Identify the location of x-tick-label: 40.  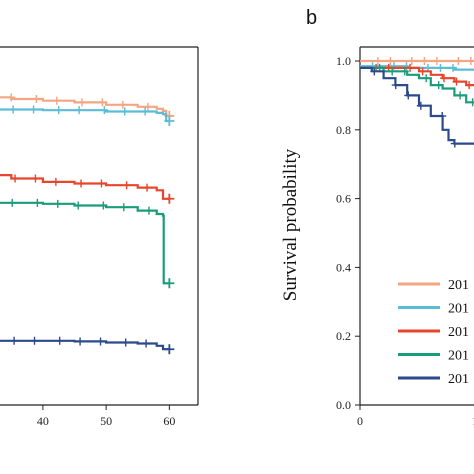
(43, 421).